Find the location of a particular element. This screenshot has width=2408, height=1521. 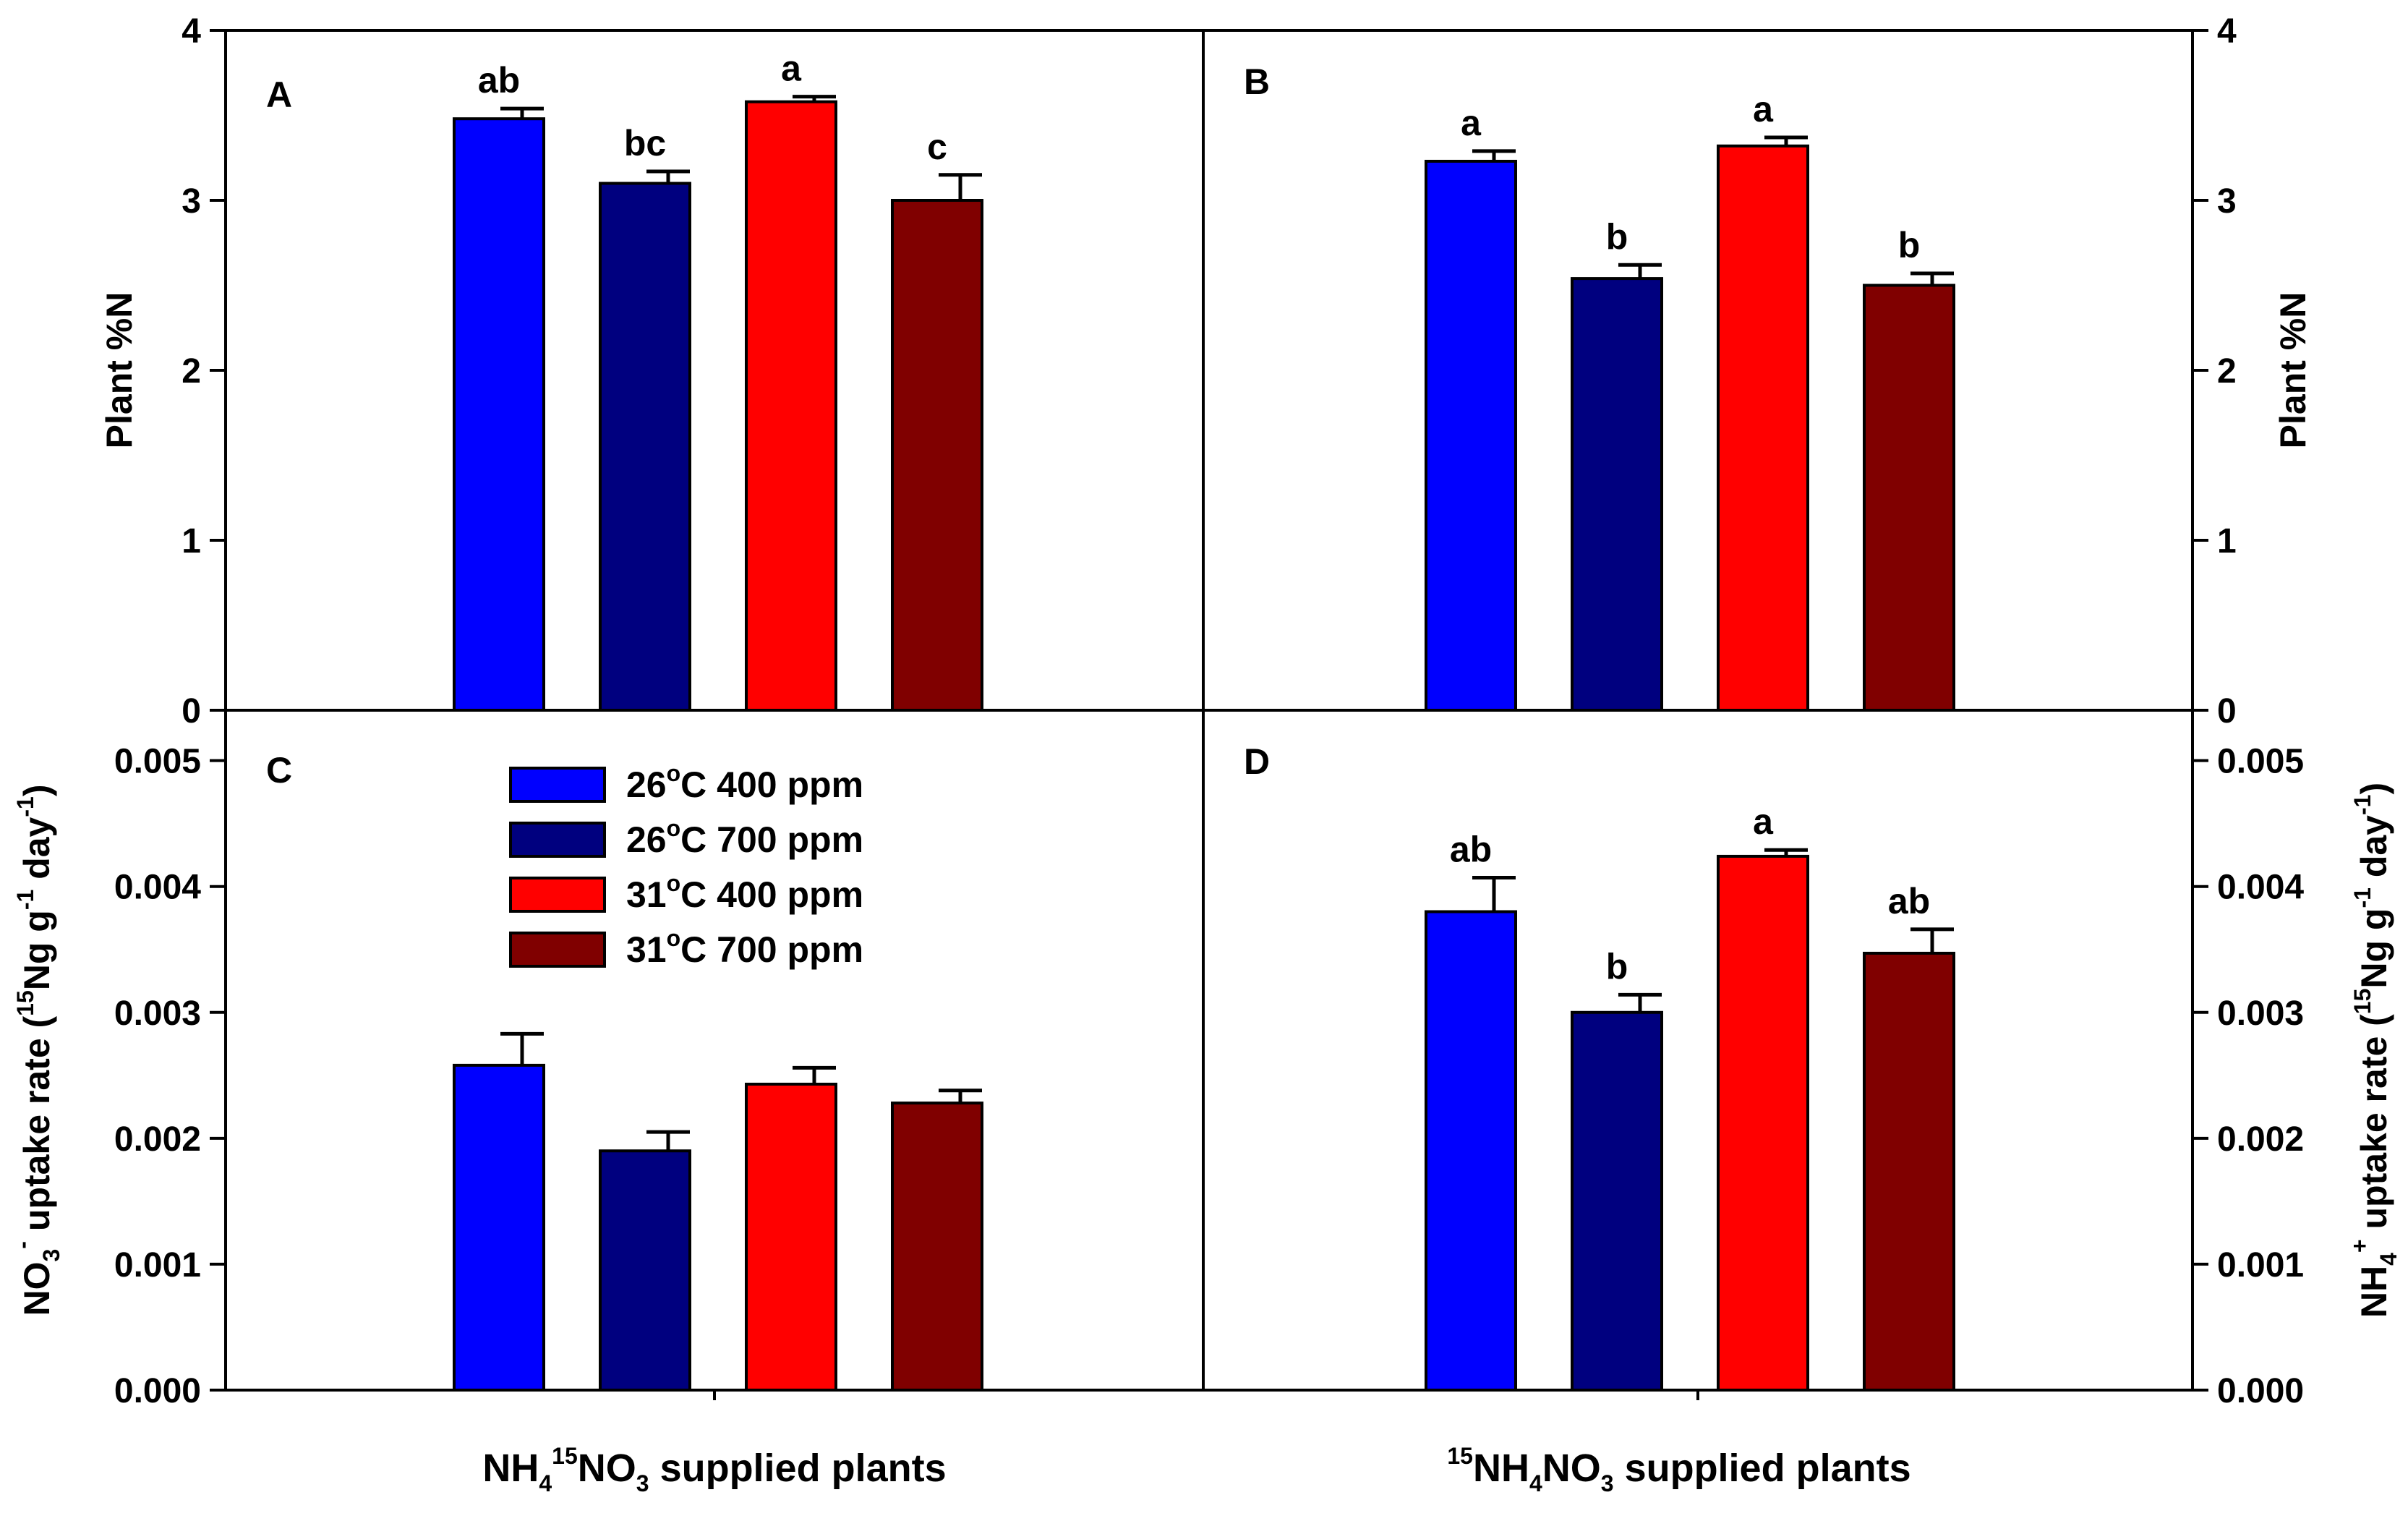

legend-label: 26oC 400 ppm is located at coordinates (744, 782).